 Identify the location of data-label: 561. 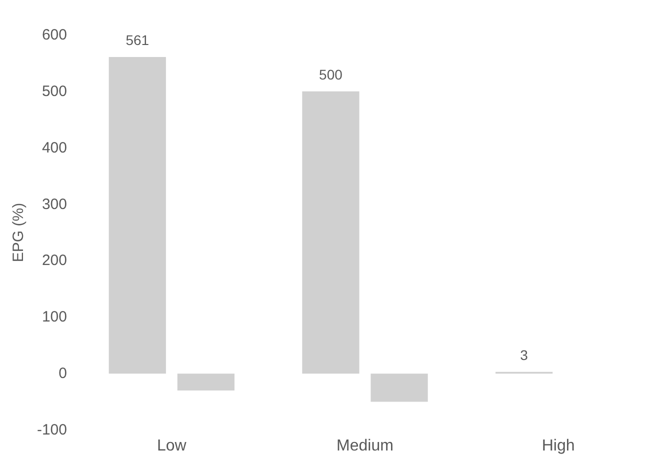
(138, 40).